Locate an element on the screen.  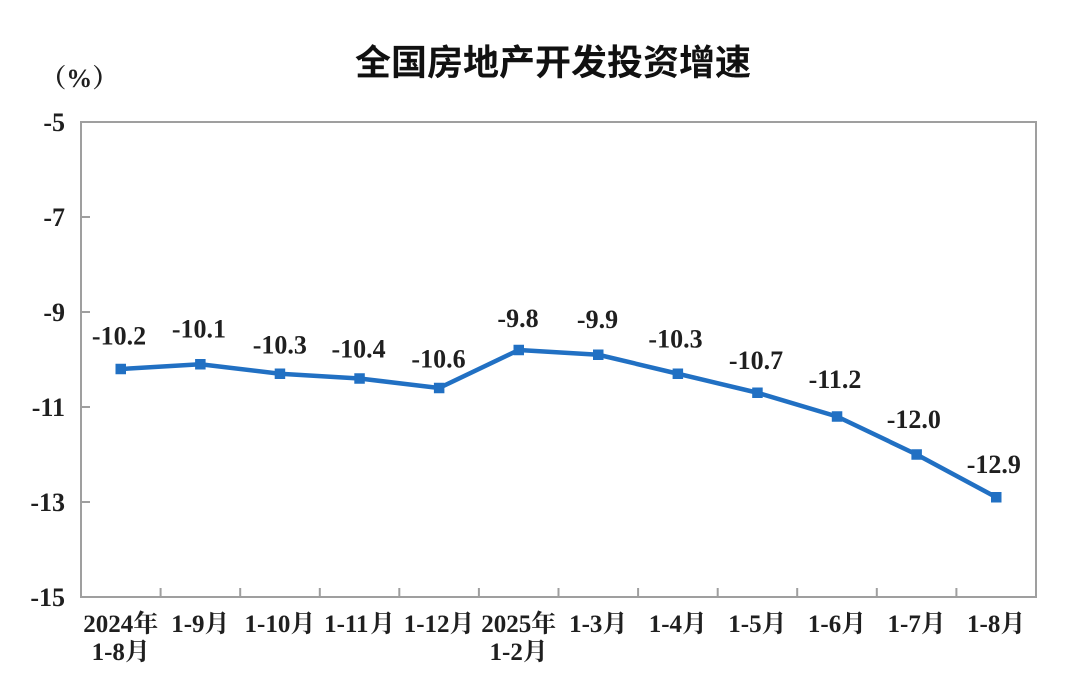
svg-text: 1-12 is located at coordinates (427, 624).